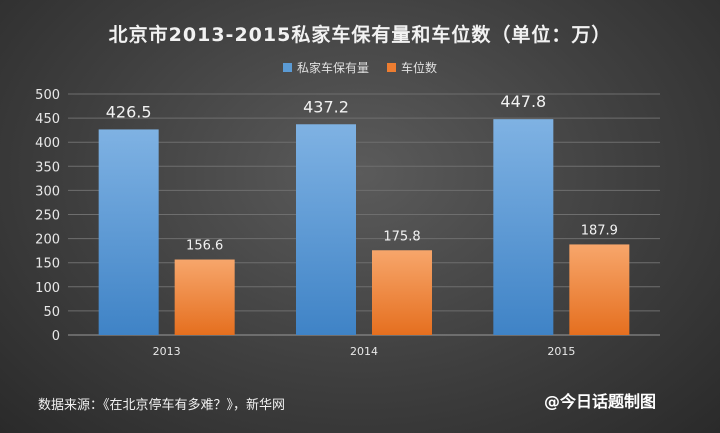  I want to click on data-label-private-cars: 437.2, so click(326, 106).